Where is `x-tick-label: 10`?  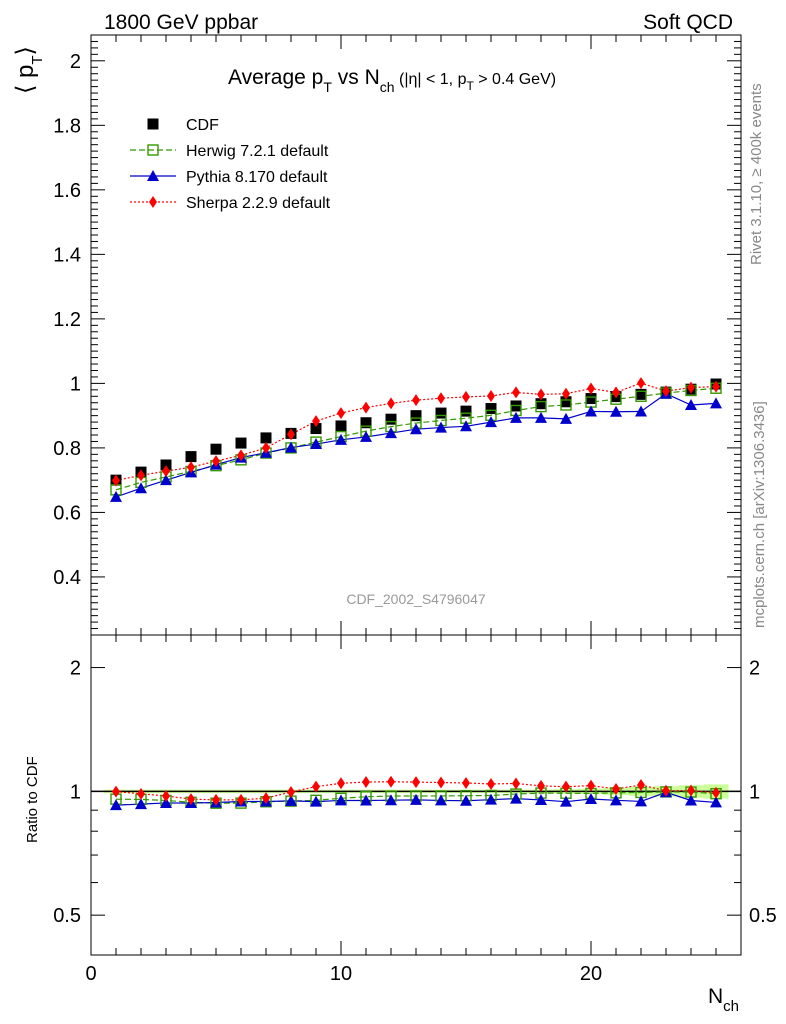
x-tick-label: 10 is located at coordinates (341, 974).